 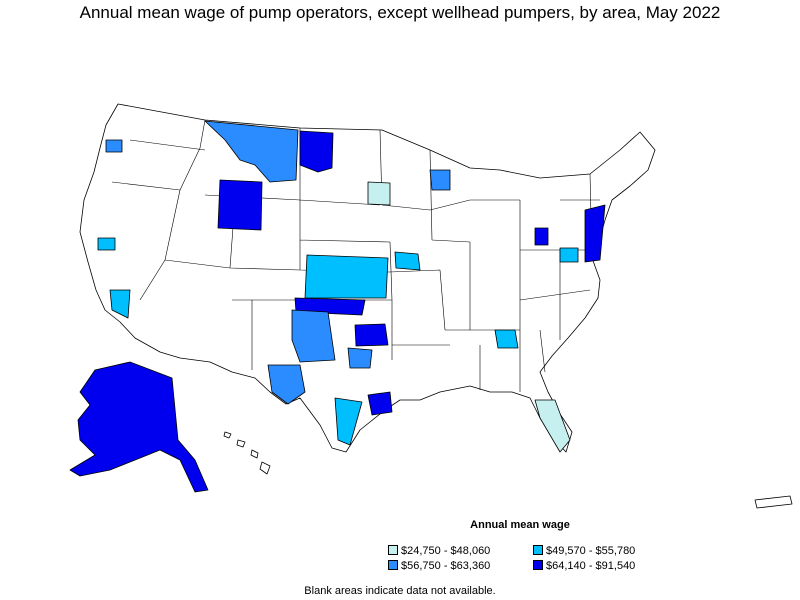 What do you see at coordinates (541, 236) in the screenshot?
I see `area-ohio` at bounding box center [541, 236].